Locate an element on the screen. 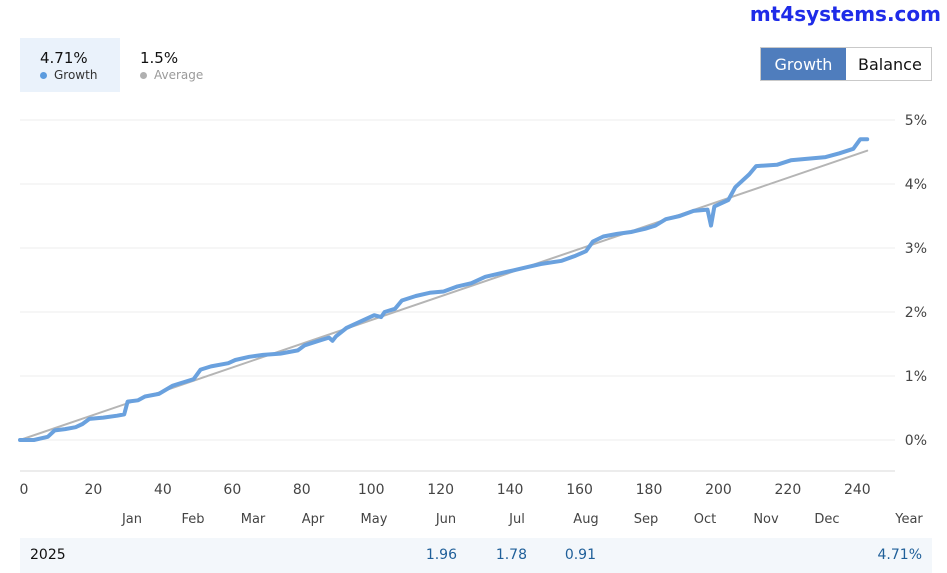 The height and width of the screenshot is (573, 947). month-label: Mar is located at coordinates (253, 519).